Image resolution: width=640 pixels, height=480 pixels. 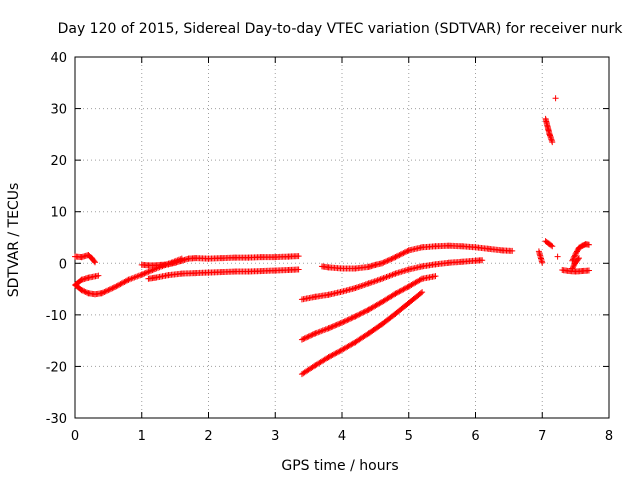 What do you see at coordinates (14, 240) in the screenshot?
I see `y-axis-label: SDTVAR / TECUs` at bounding box center [14, 240].